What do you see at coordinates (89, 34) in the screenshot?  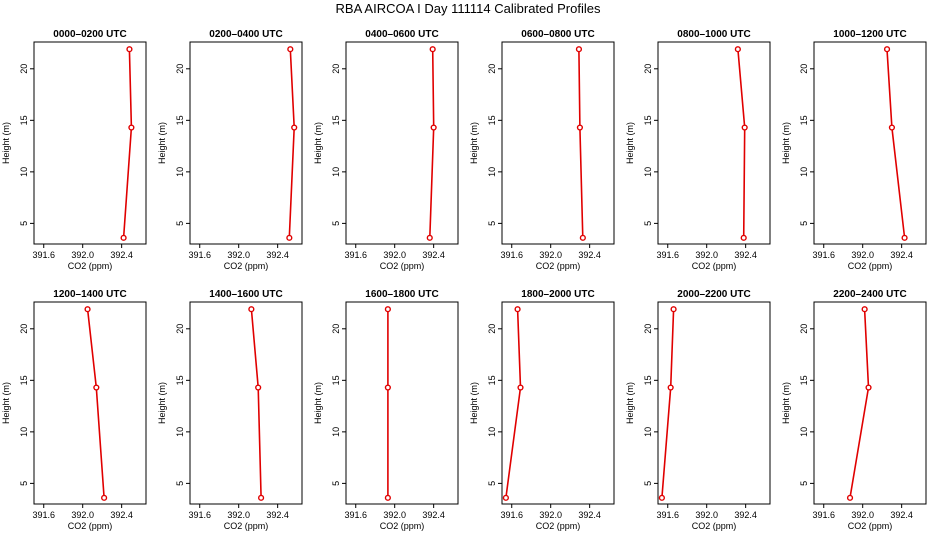 I see `panel-title: 0000–0200 UTC` at bounding box center [89, 34].